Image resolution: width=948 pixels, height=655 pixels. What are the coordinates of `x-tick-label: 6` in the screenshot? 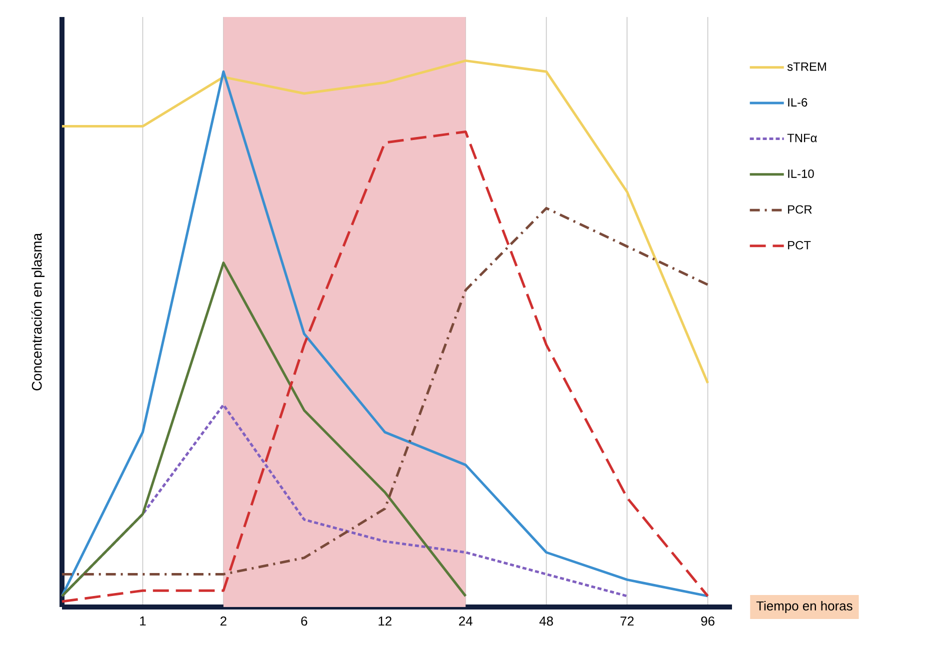 It's located at (304, 621).